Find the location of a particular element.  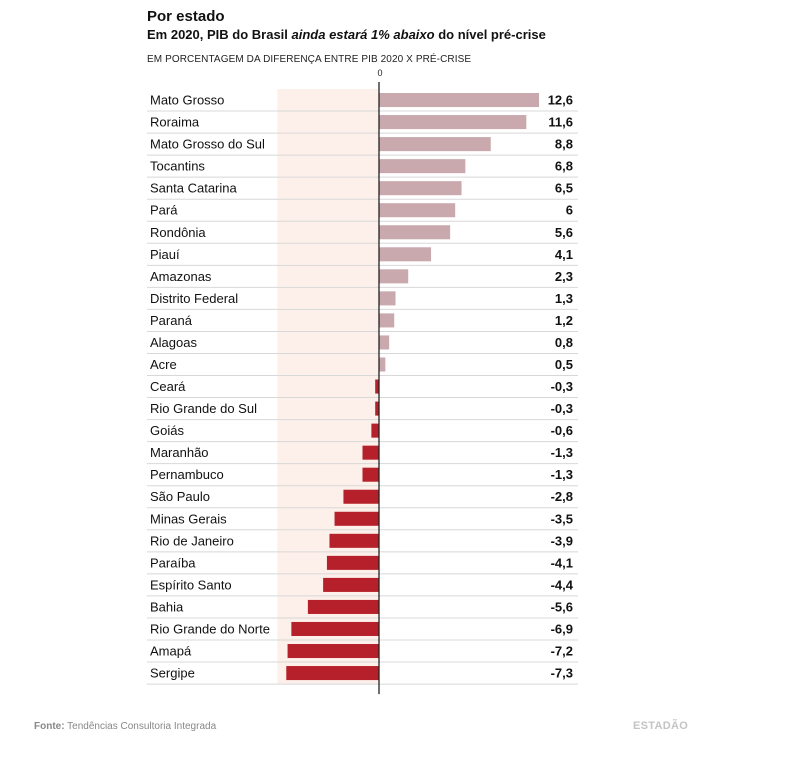

subtitle-emphasis: ainda estará 1% abaixo is located at coordinates (363, 34).